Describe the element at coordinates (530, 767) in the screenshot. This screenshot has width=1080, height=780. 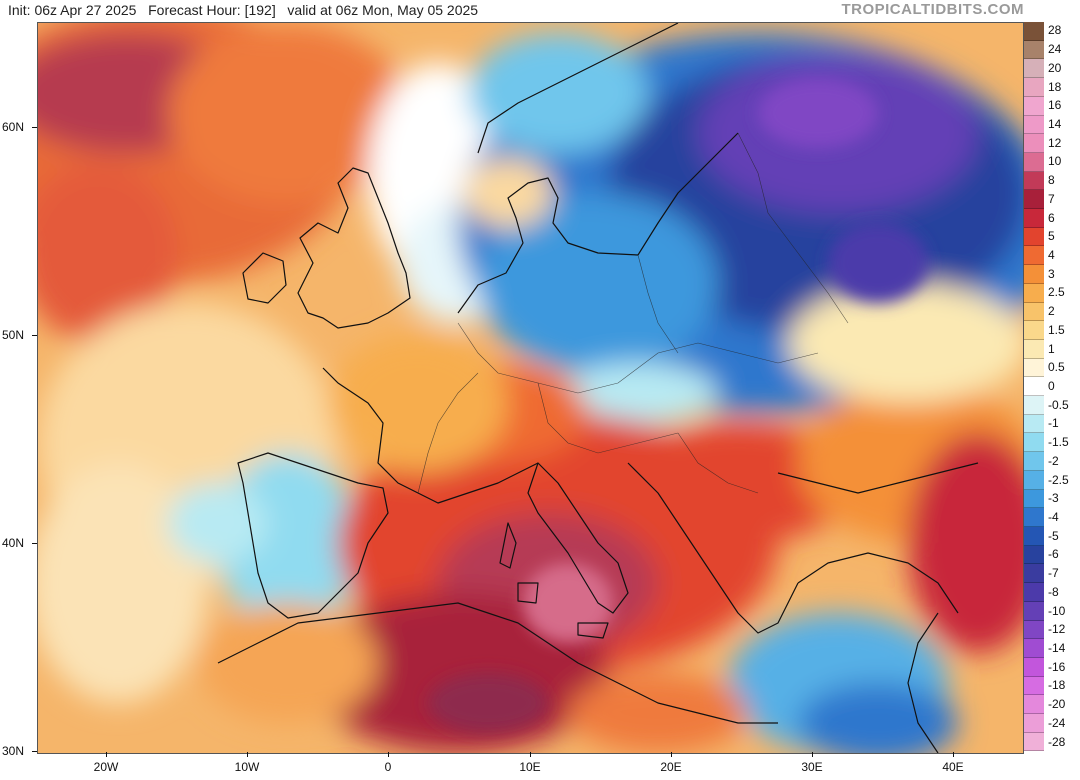
I see `lon-label: 10E` at that location.